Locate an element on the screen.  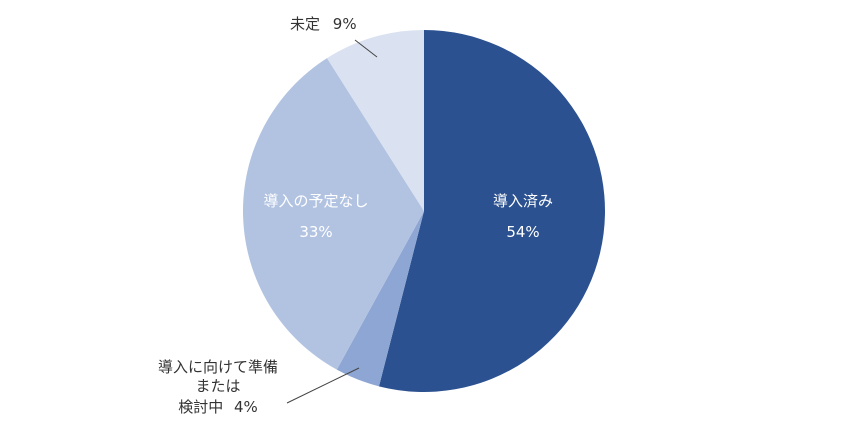
leader-line-preparing is located at coordinates (323, 385).